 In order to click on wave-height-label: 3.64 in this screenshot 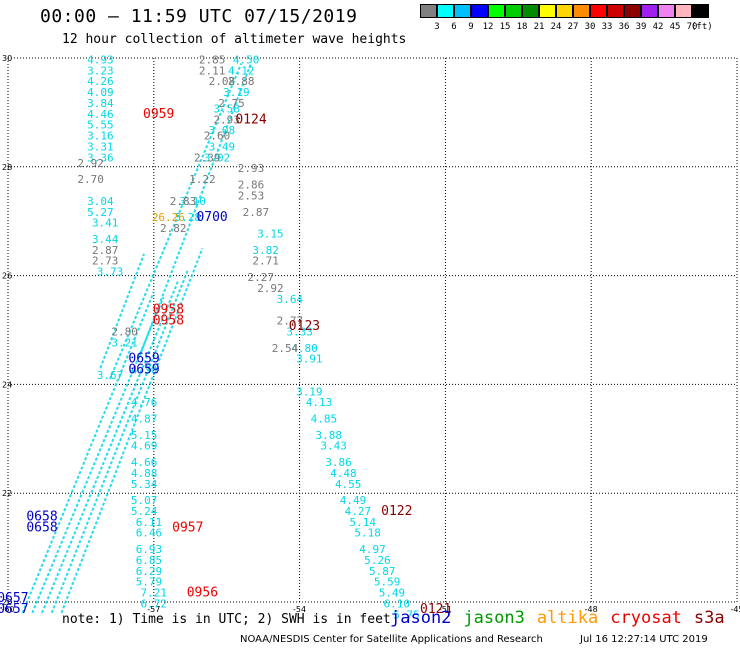, I will do `click(290, 299)`.